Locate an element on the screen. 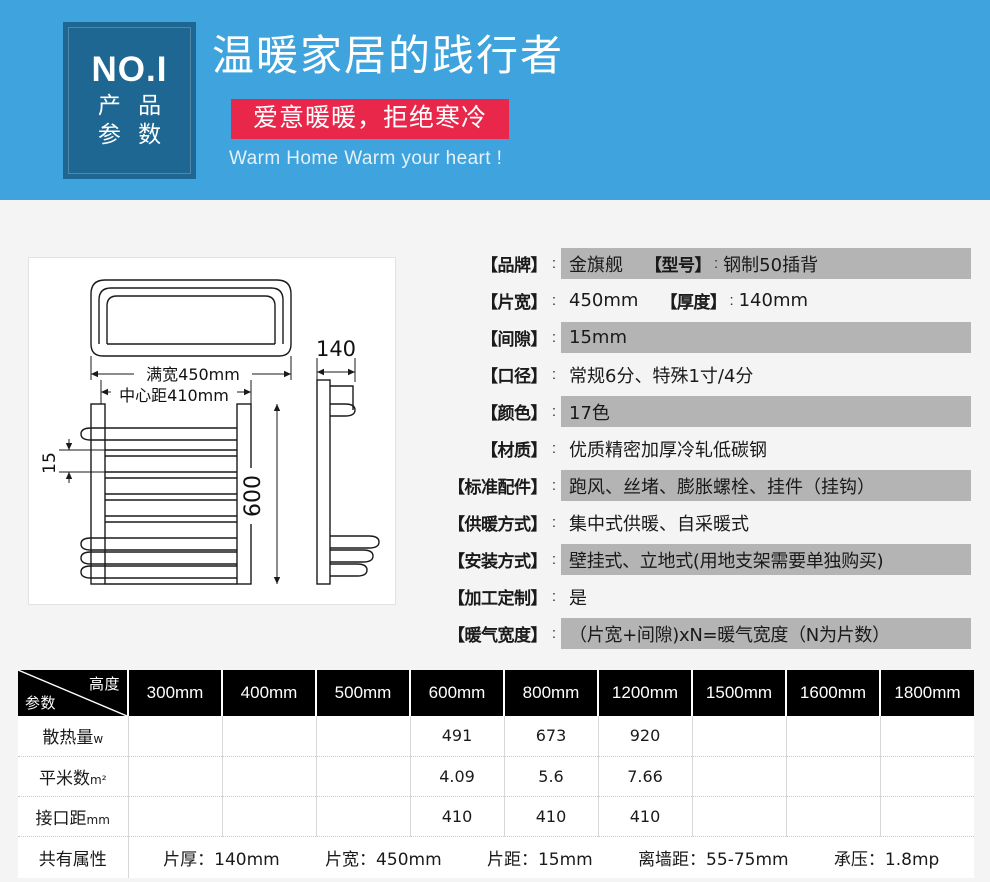 Image resolution: width=990 pixels, height=882 pixels. spec-value-wrap: （片宽+间隙)xN=暖气宽度（N为片数） is located at coordinates (766, 633).